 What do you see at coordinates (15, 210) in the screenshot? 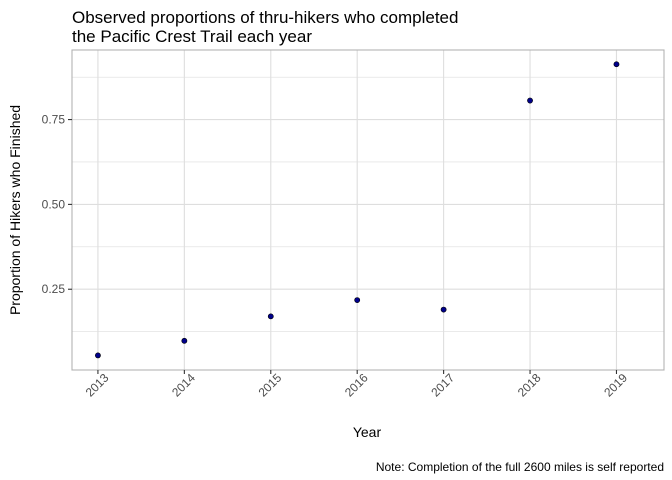
I see `y-axis-title: Proportion of Hikers who Finished` at bounding box center [15, 210].